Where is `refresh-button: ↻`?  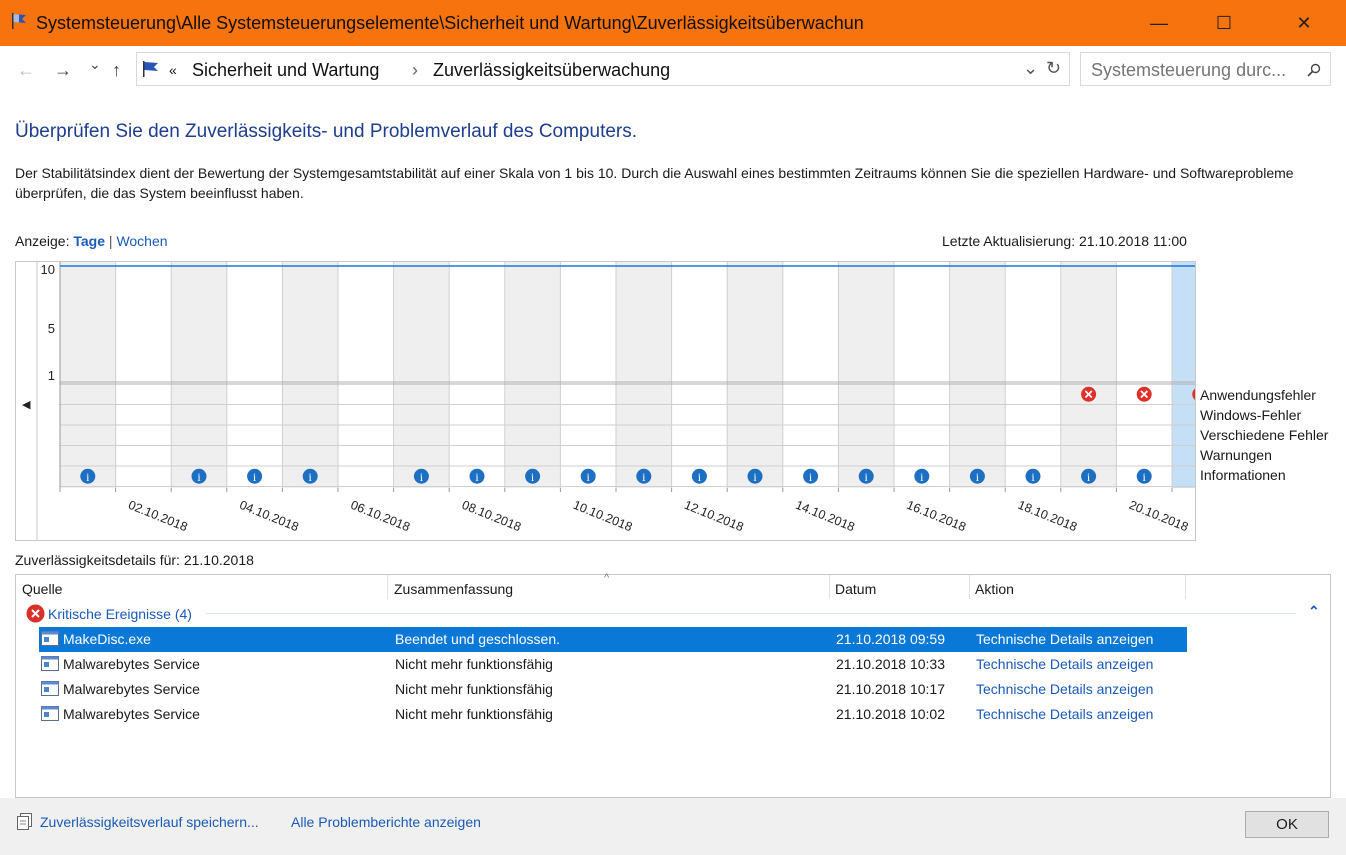
refresh-button: ↻ is located at coordinates (1054, 68).